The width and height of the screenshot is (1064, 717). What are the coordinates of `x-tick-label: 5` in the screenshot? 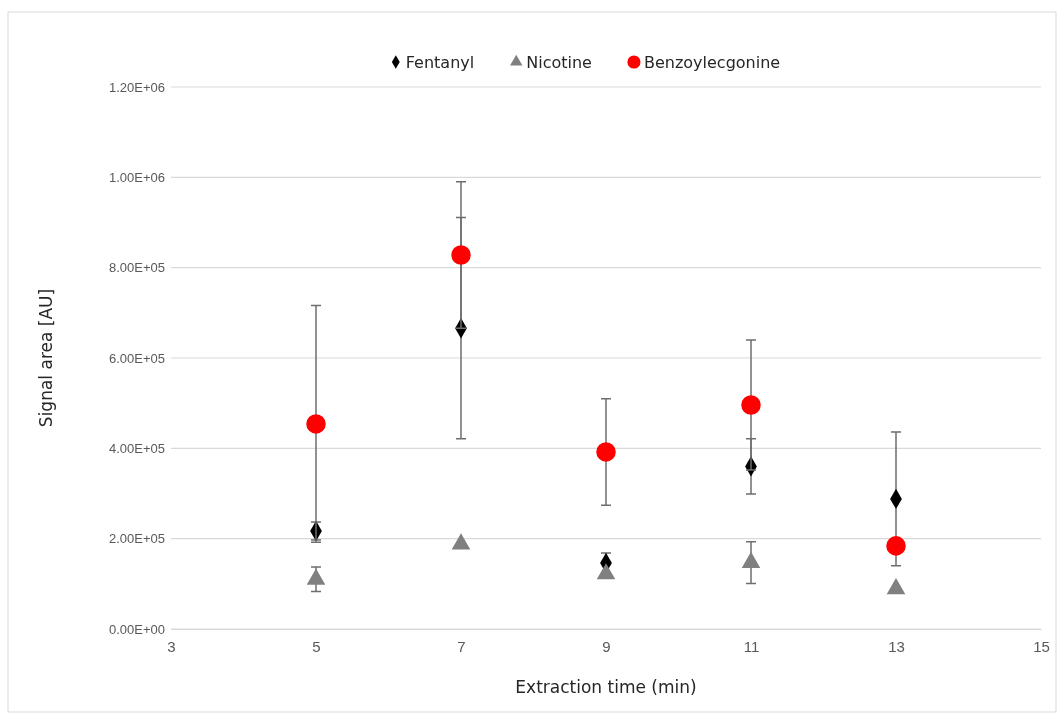 It's located at (316, 646).